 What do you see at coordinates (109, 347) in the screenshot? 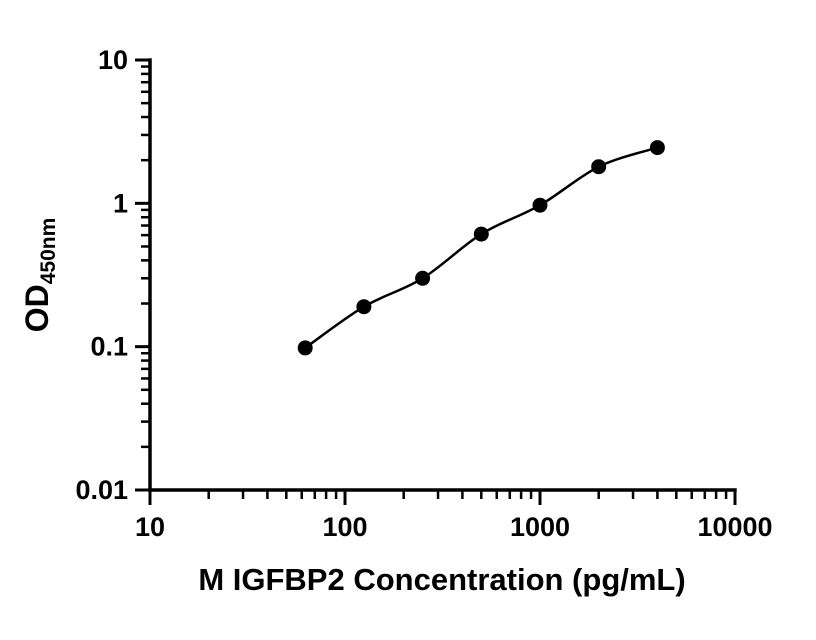
I see `y-tick-label: 0.1` at bounding box center [109, 347].